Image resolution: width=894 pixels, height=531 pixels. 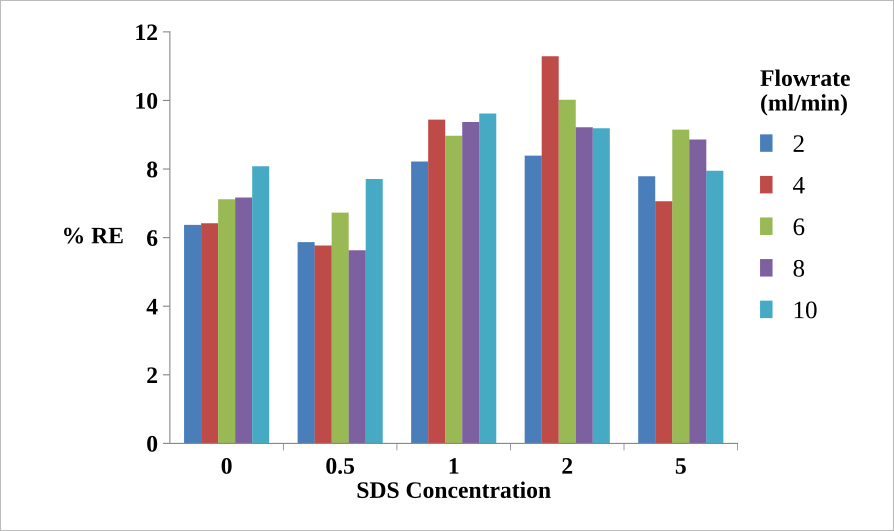 I want to click on x-tick-label: 0, so click(x=227, y=466).